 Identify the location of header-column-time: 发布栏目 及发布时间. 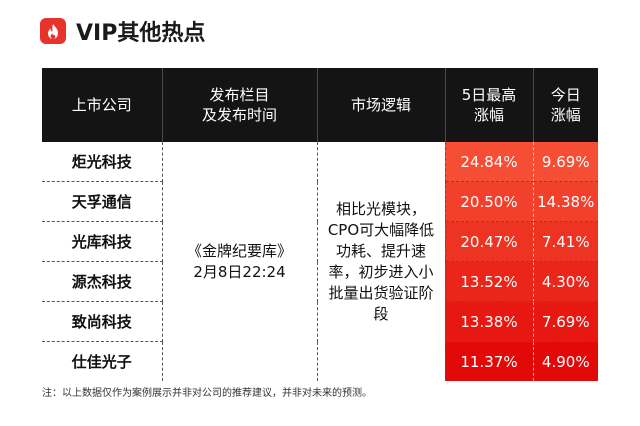
(240, 105).